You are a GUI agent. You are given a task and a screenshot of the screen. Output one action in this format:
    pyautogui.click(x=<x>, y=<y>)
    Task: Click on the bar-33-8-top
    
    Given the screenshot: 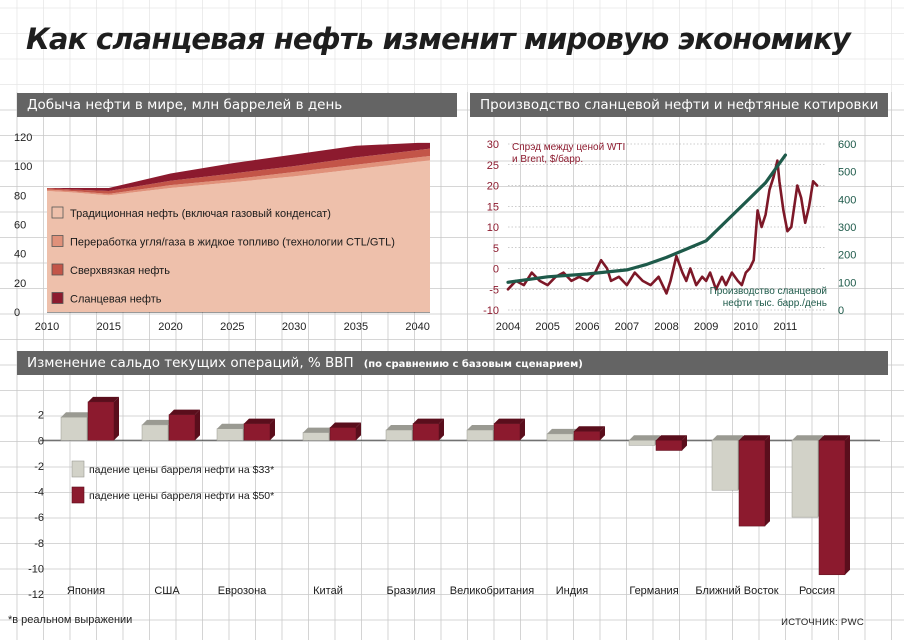 What is the action you would take?
    pyautogui.click(x=644, y=438)
    